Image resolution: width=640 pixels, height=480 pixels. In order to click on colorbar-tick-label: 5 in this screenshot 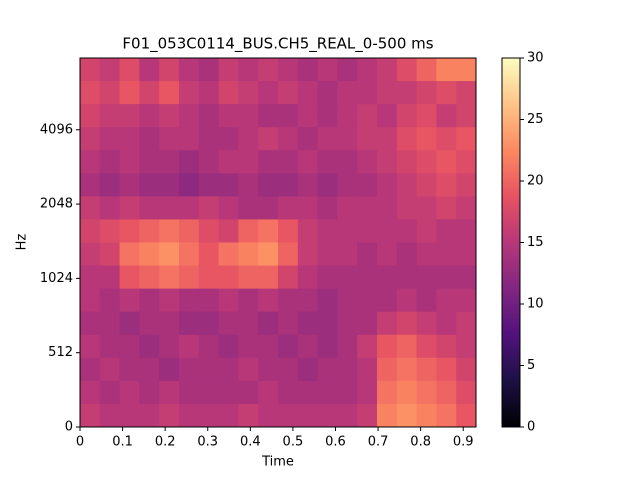, I will do `click(531, 365)`.